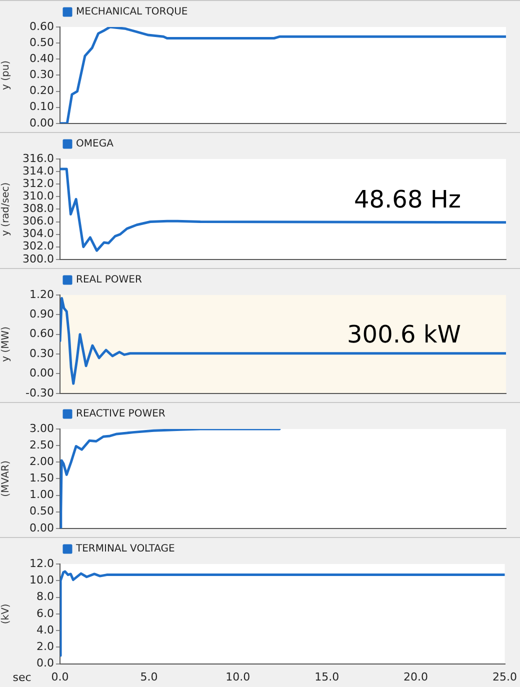  I want to click on x-tick-label: 20.0, so click(416, 677).